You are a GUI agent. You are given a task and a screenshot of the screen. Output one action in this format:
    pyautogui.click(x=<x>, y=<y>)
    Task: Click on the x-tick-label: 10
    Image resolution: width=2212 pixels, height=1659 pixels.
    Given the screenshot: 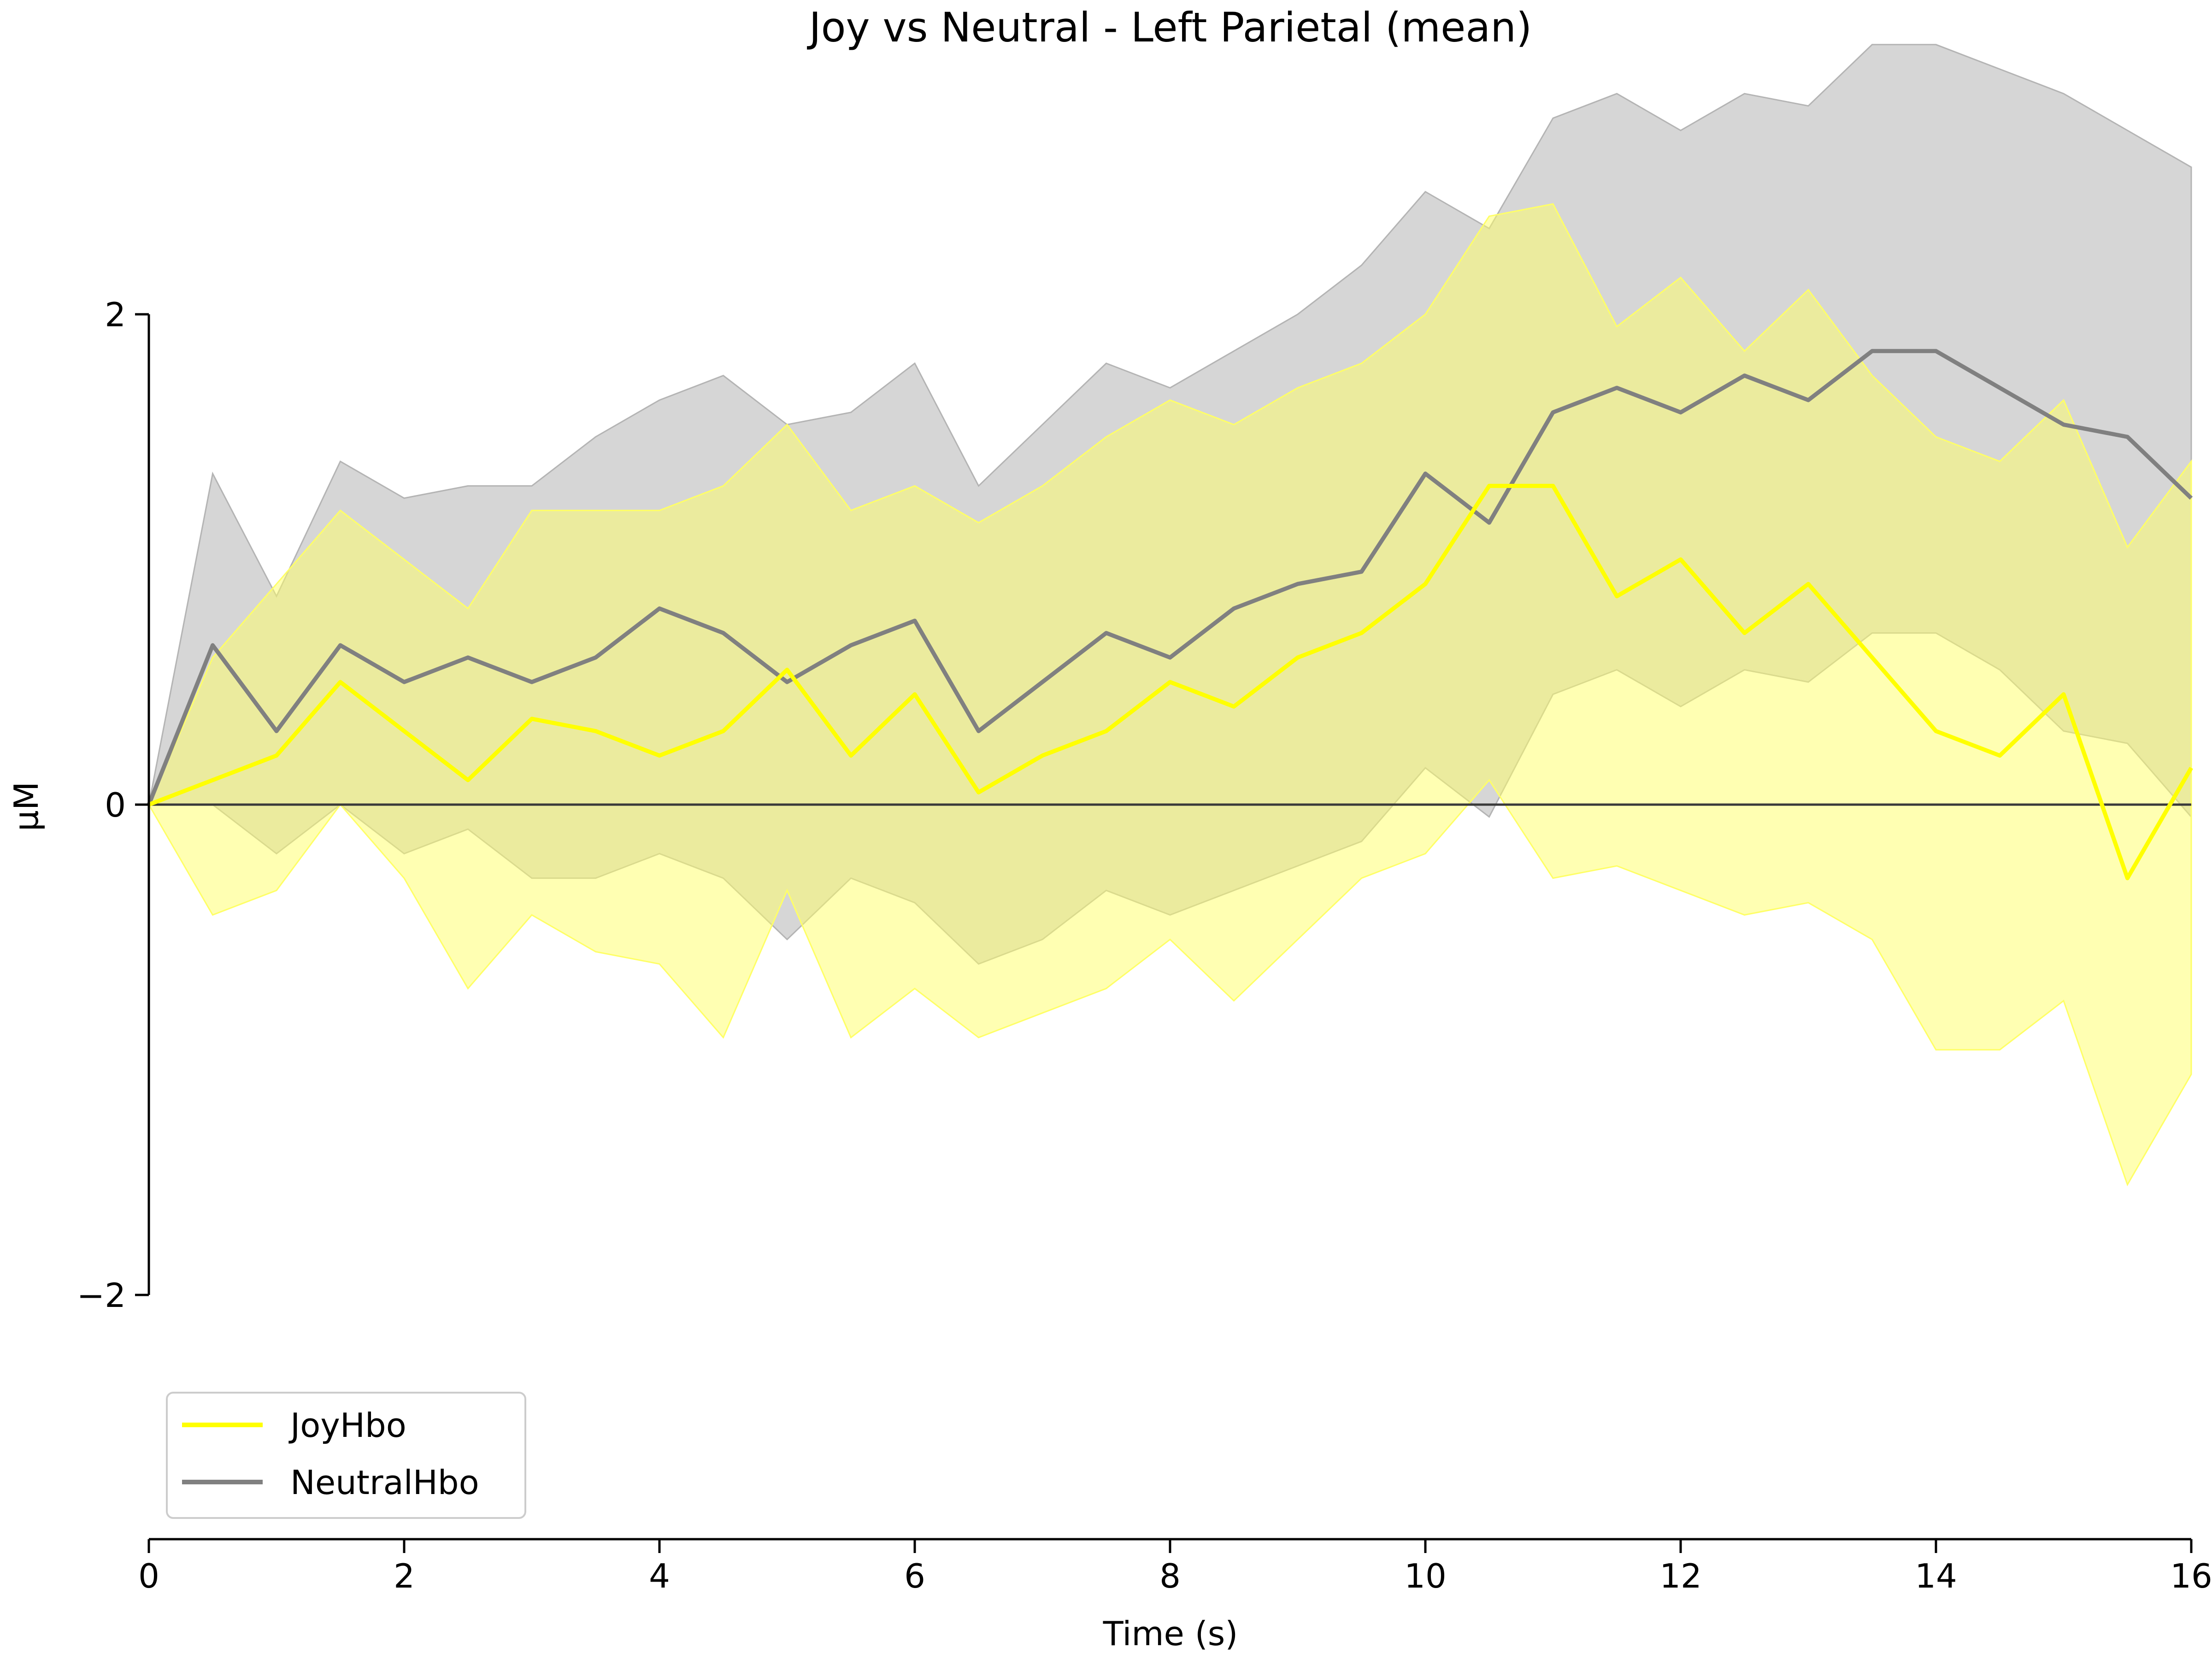 What is the action you would take?
    pyautogui.click(x=1425, y=1576)
    